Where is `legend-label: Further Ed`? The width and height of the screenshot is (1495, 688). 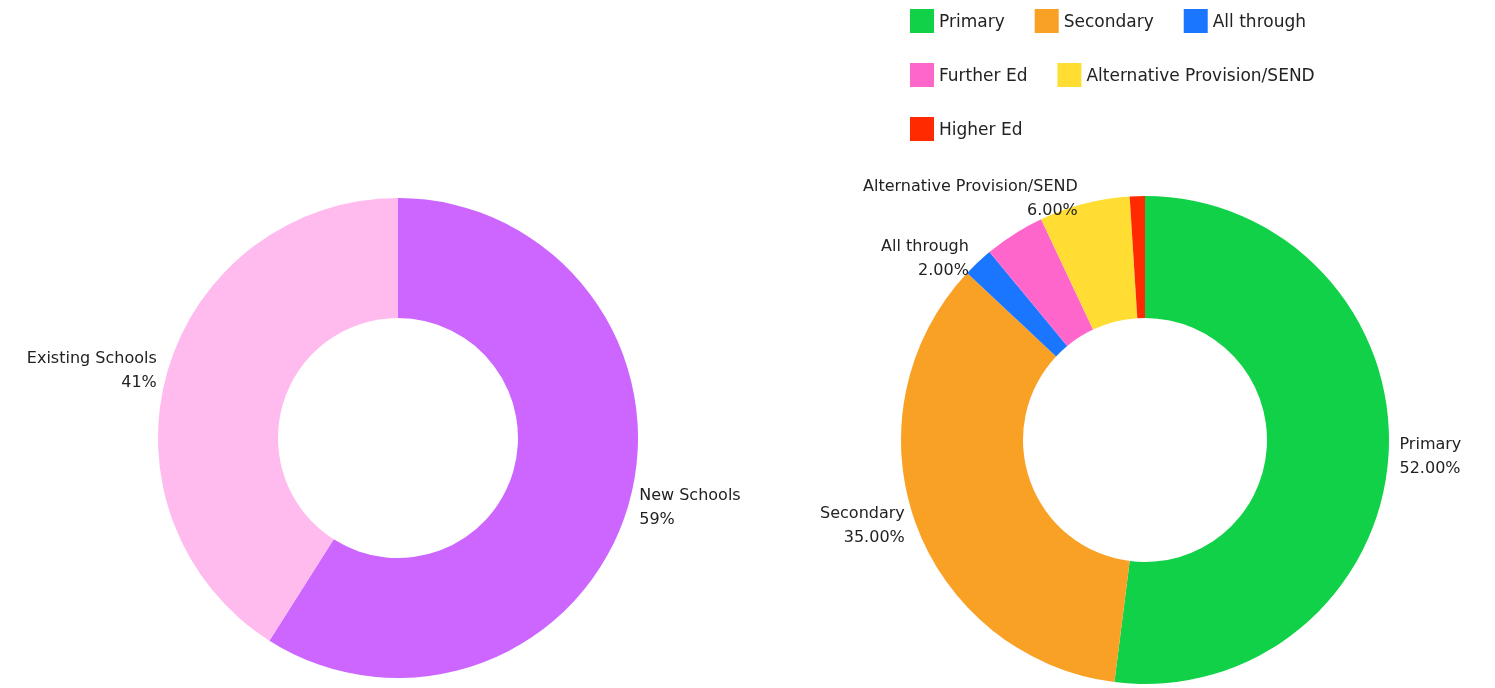
legend-label: Further Ed is located at coordinates (983, 75).